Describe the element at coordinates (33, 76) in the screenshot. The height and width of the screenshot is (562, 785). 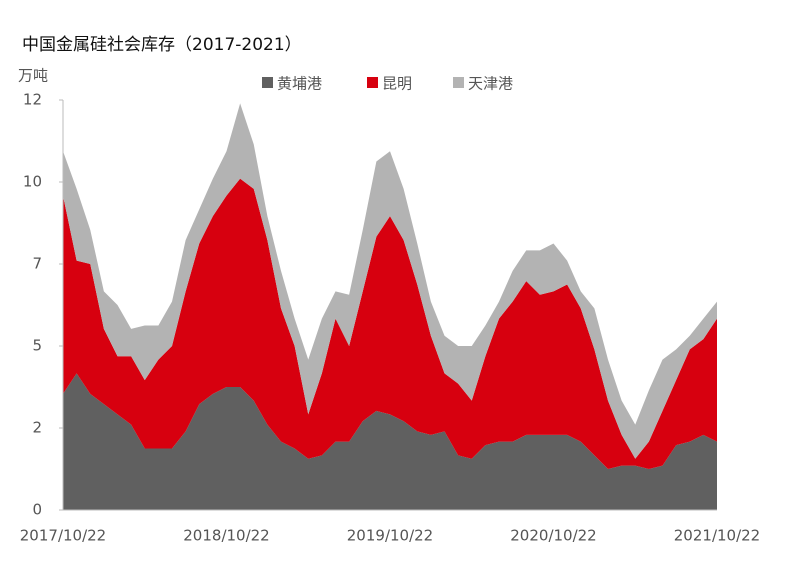
I see `y-axis-label: 万吨` at that location.